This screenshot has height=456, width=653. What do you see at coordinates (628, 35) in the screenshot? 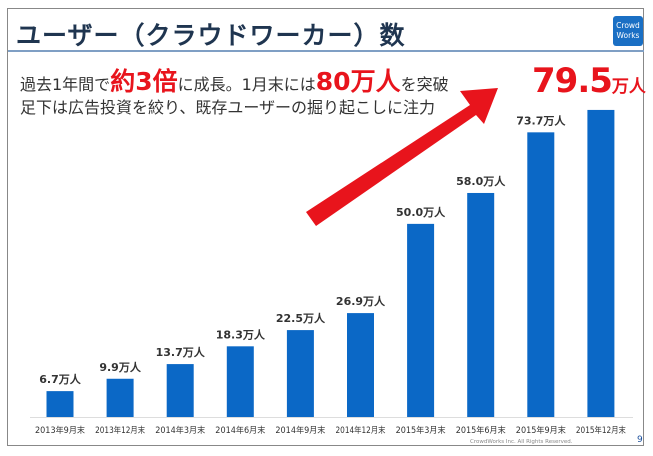
I see `logo-text: Works` at bounding box center [628, 35].